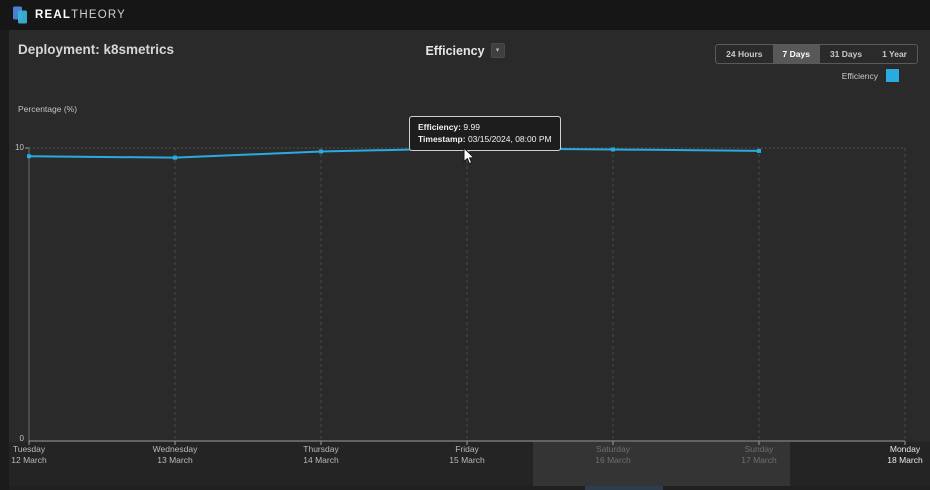 The width and height of the screenshot is (930, 490). What do you see at coordinates (894, 54) in the screenshot?
I see `range-button-1-year: 1 Year` at bounding box center [894, 54].